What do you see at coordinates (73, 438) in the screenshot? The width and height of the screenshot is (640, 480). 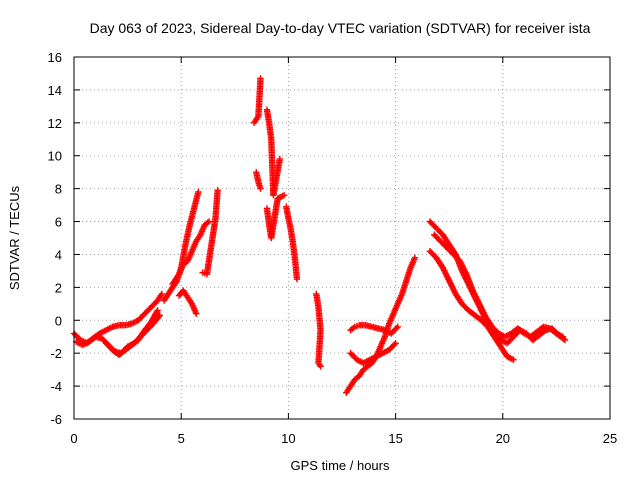 I see `x-tick-label: 0` at bounding box center [73, 438].